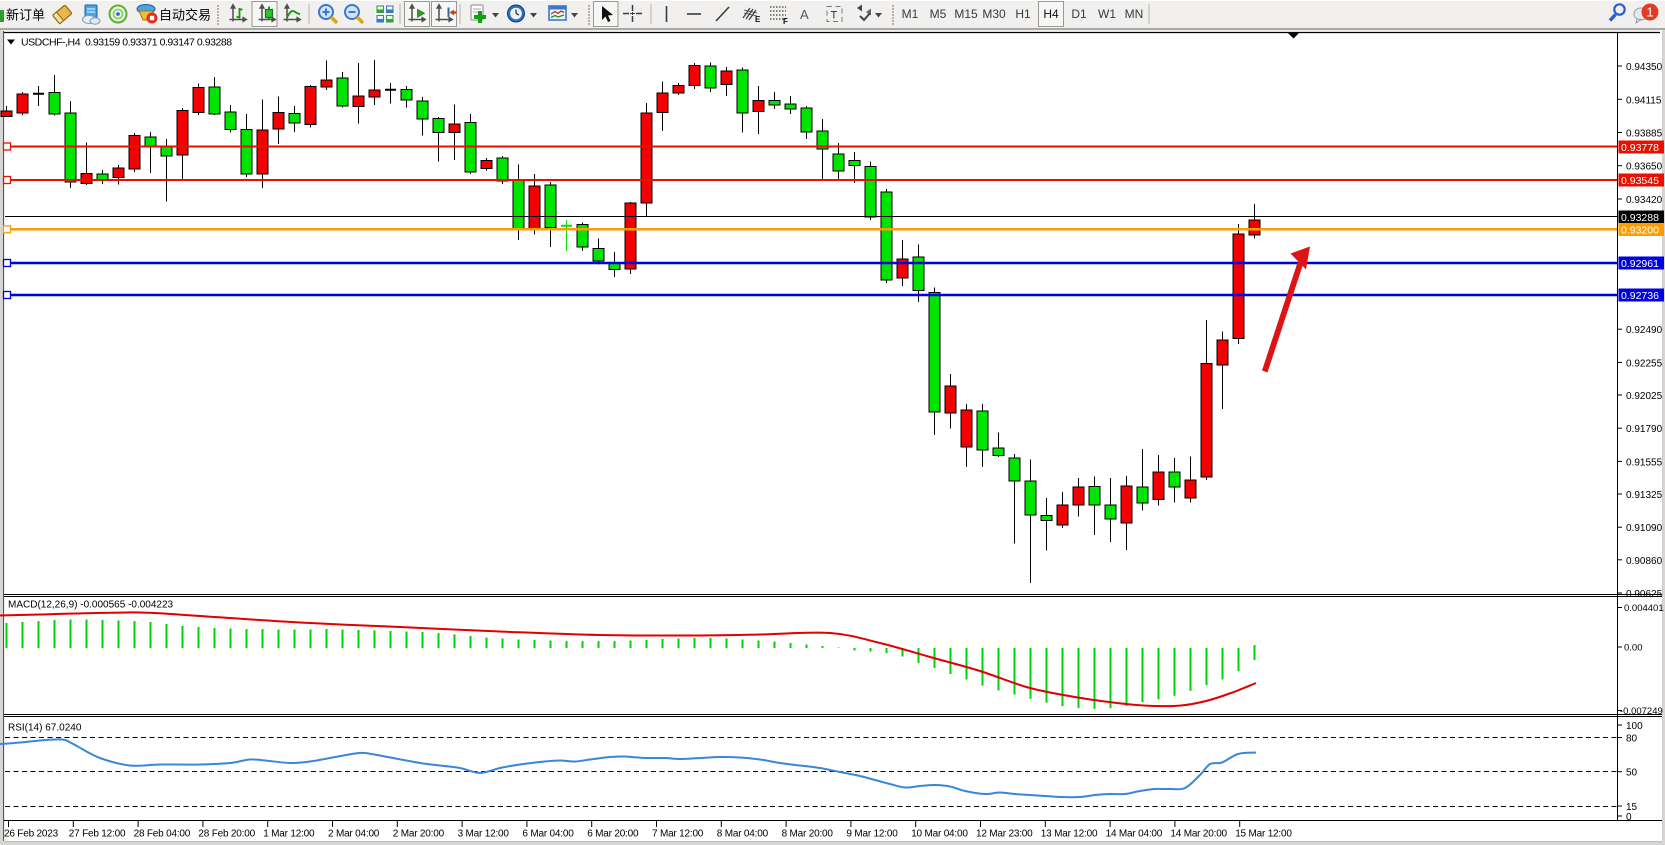  What do you see at coordinates (1644, 363) in the screenshot?
I see `svg-text: 0.92255` at bounding box center [1644, 363].